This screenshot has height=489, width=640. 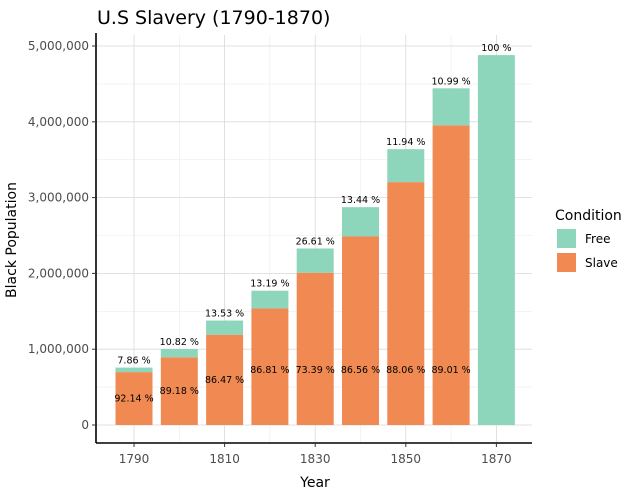 What do you see at coordinates (224, 314) in the screenshot?
I see `bar-label-free-1810: 13.53 %` at bounding box center [224, 314].